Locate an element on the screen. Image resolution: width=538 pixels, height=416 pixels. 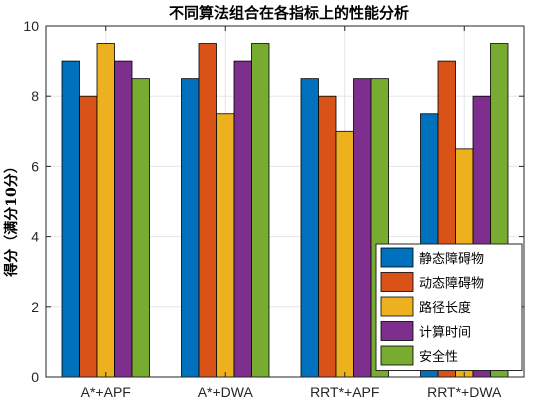
y-tick-label: 8 is located at coordinates (35, 96).